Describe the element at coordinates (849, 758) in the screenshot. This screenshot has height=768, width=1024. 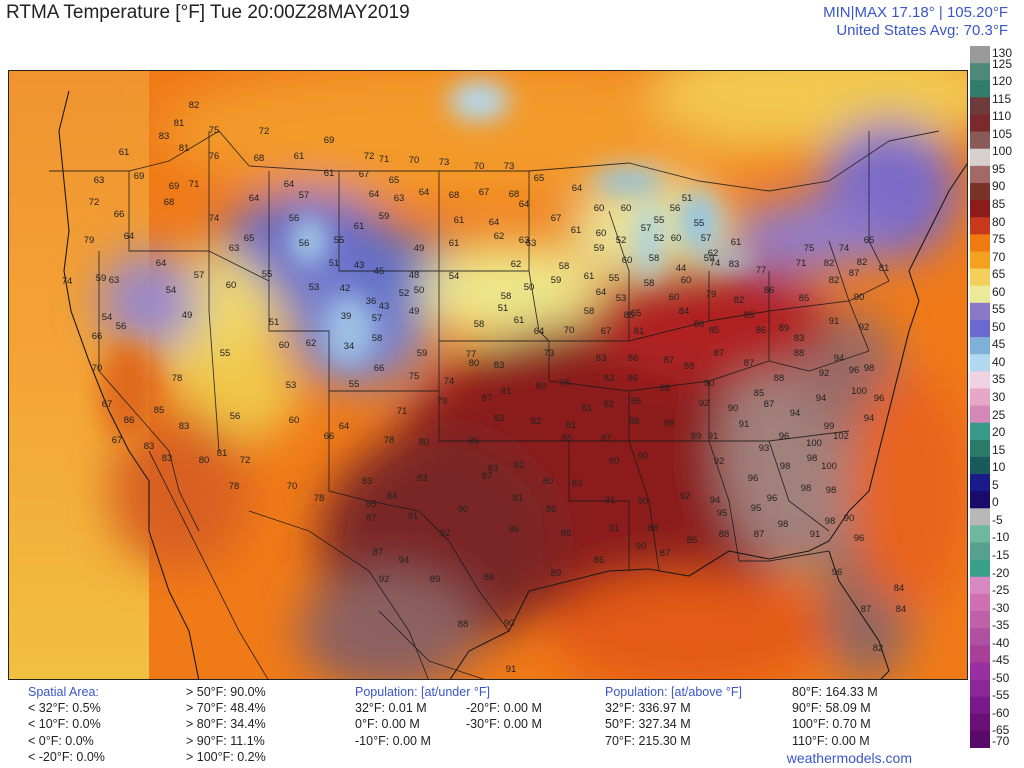
I see `credit-link: weathermodels.com` at that location.